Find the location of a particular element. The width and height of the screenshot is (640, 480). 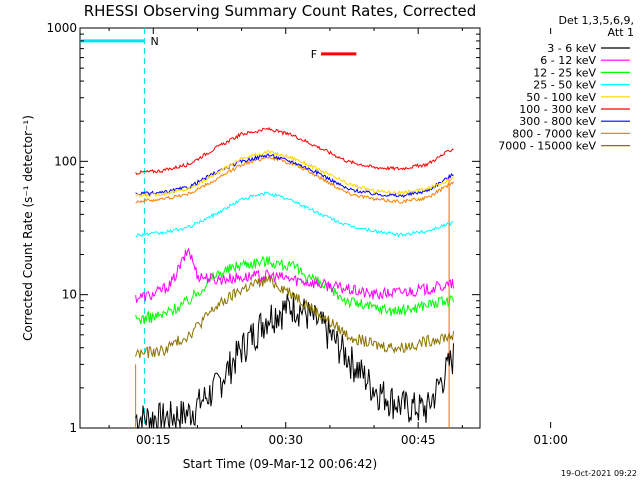

x-tick-label: 00:30 is located at coordinates (285, 440).